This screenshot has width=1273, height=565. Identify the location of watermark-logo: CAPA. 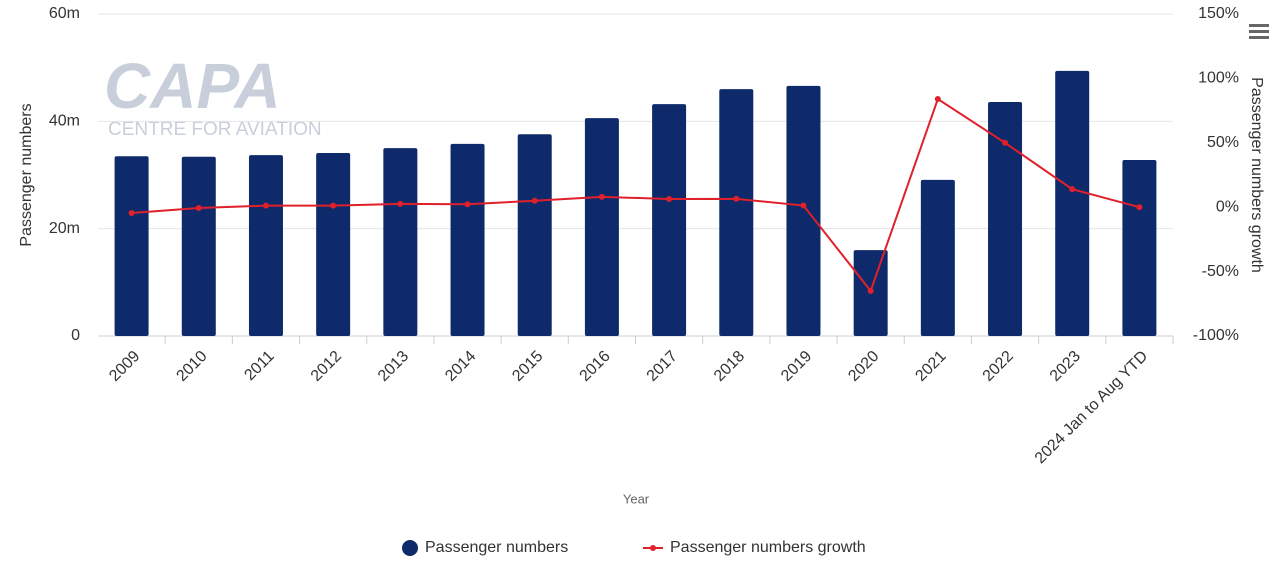
(192, 86).